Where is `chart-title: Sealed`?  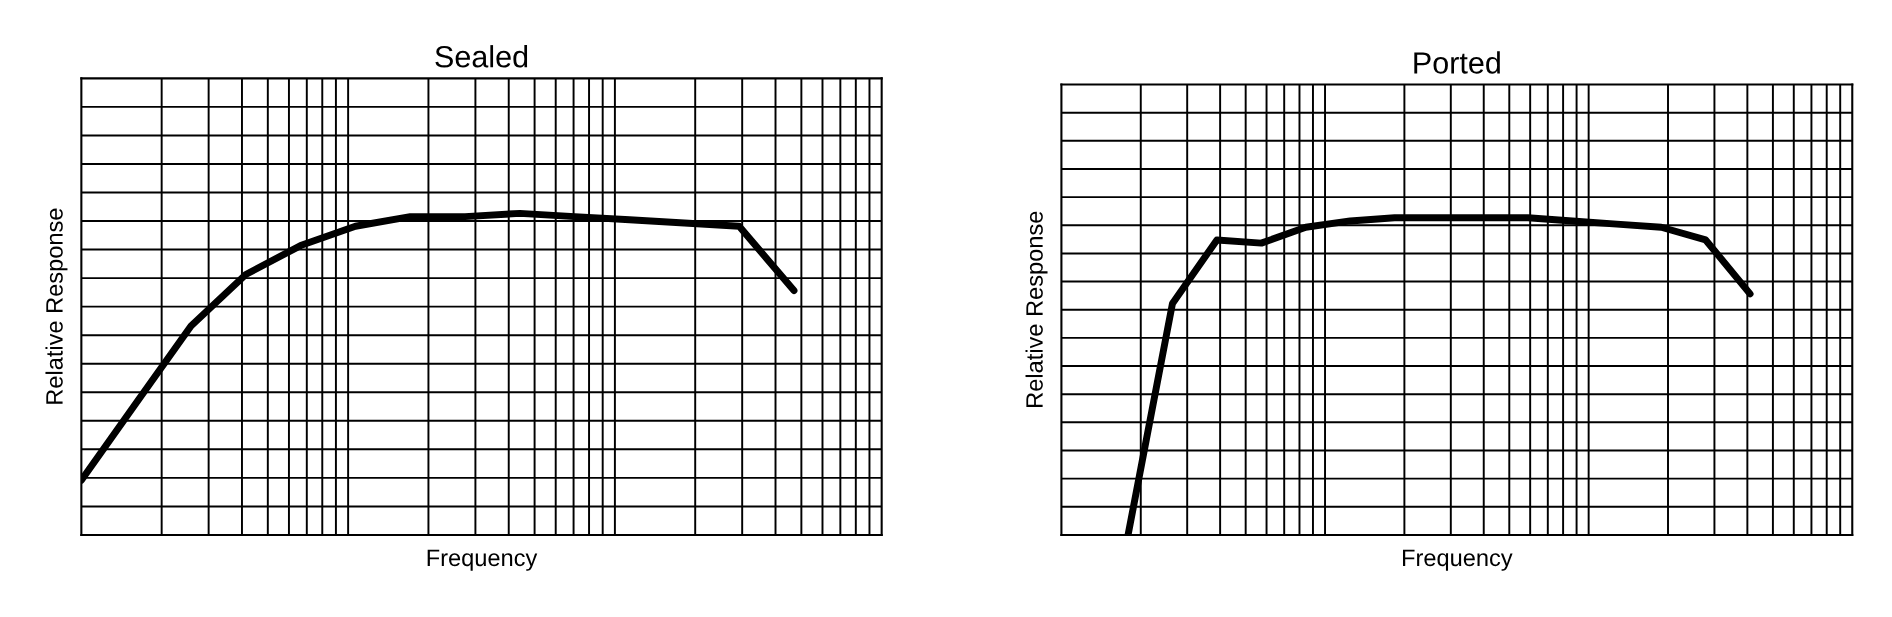
chart-title: Sealed is located at coordinates (481, 56).